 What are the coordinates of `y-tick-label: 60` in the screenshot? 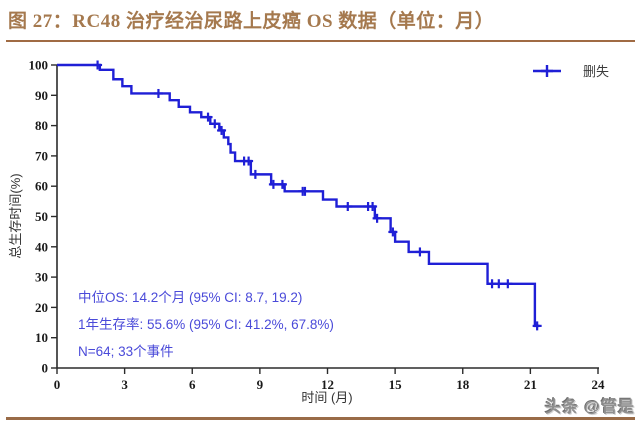 It's located at (41, 186).